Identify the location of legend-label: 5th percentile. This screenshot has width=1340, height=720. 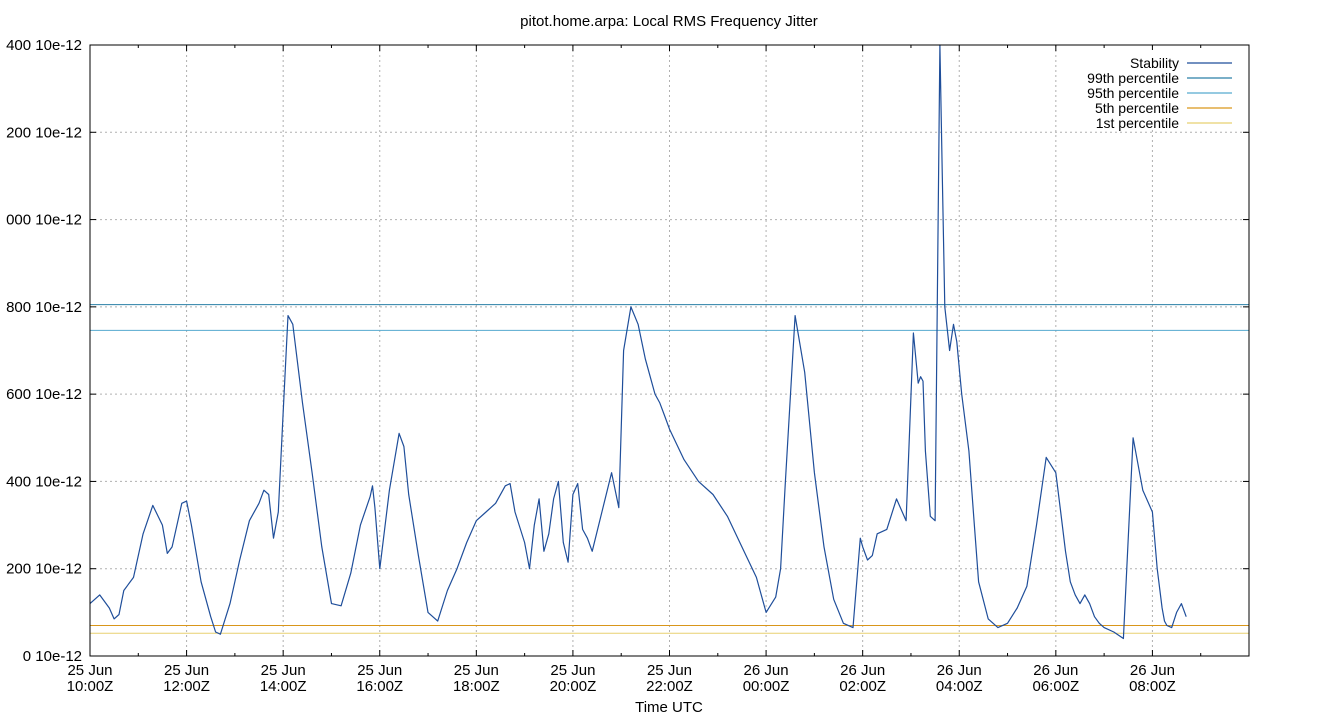
(1137, 108).